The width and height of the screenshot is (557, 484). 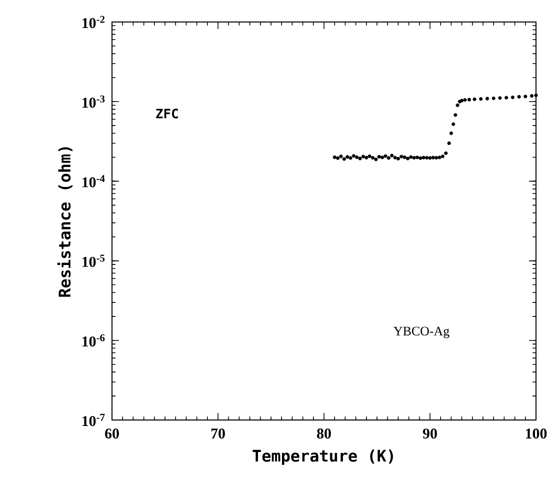 I want to click on y-tick-label: 10$^{-2}$, so click(x=93, y=22).